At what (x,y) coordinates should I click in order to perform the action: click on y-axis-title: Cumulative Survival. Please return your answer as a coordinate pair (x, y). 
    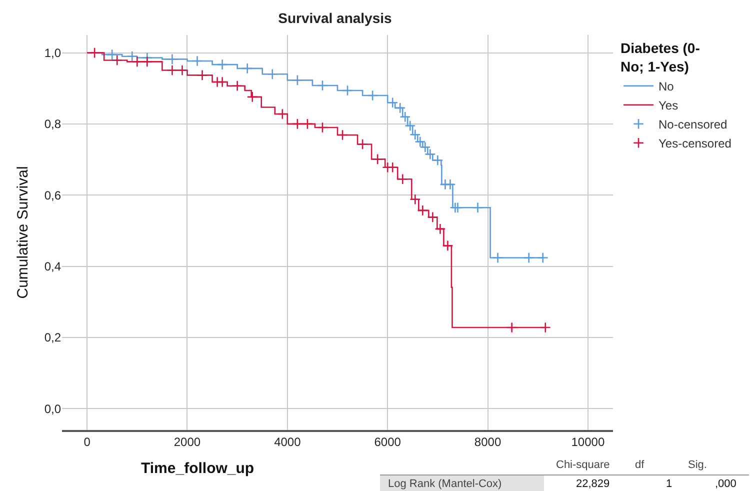
    Looking at the image, I should click on (23, 232).